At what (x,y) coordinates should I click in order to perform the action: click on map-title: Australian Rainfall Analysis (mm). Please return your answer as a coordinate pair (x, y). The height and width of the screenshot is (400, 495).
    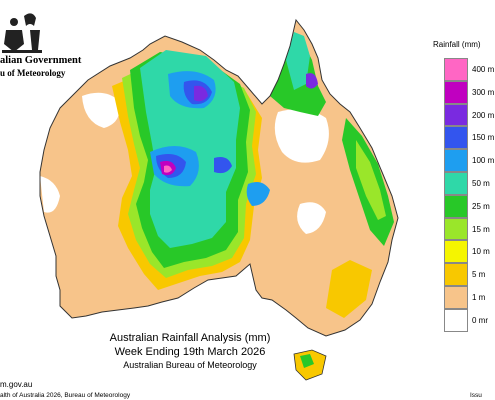
    Looking at the image, I should click on (190, 338).